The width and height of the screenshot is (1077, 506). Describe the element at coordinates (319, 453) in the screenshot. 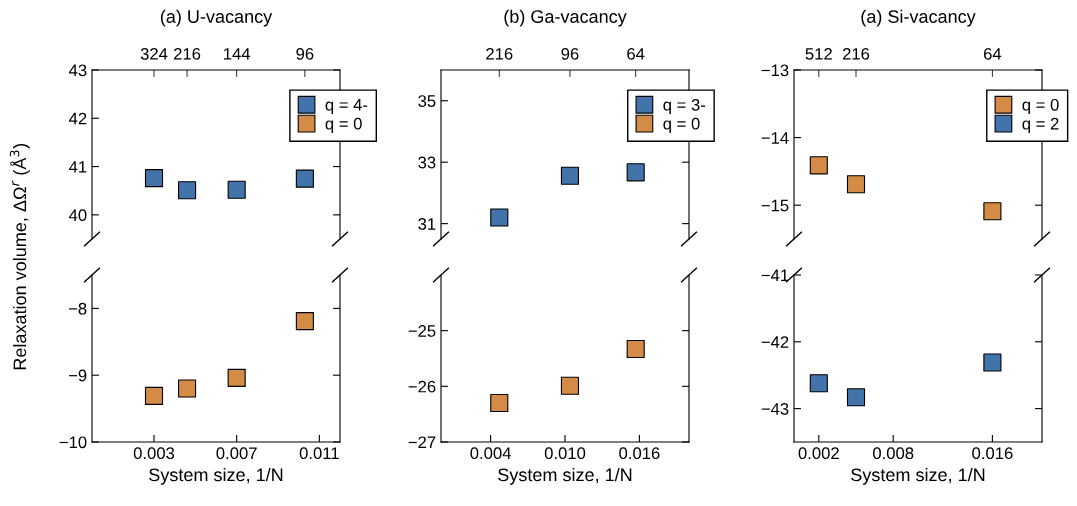

I see `x-tick-label: 0.011` at that location.